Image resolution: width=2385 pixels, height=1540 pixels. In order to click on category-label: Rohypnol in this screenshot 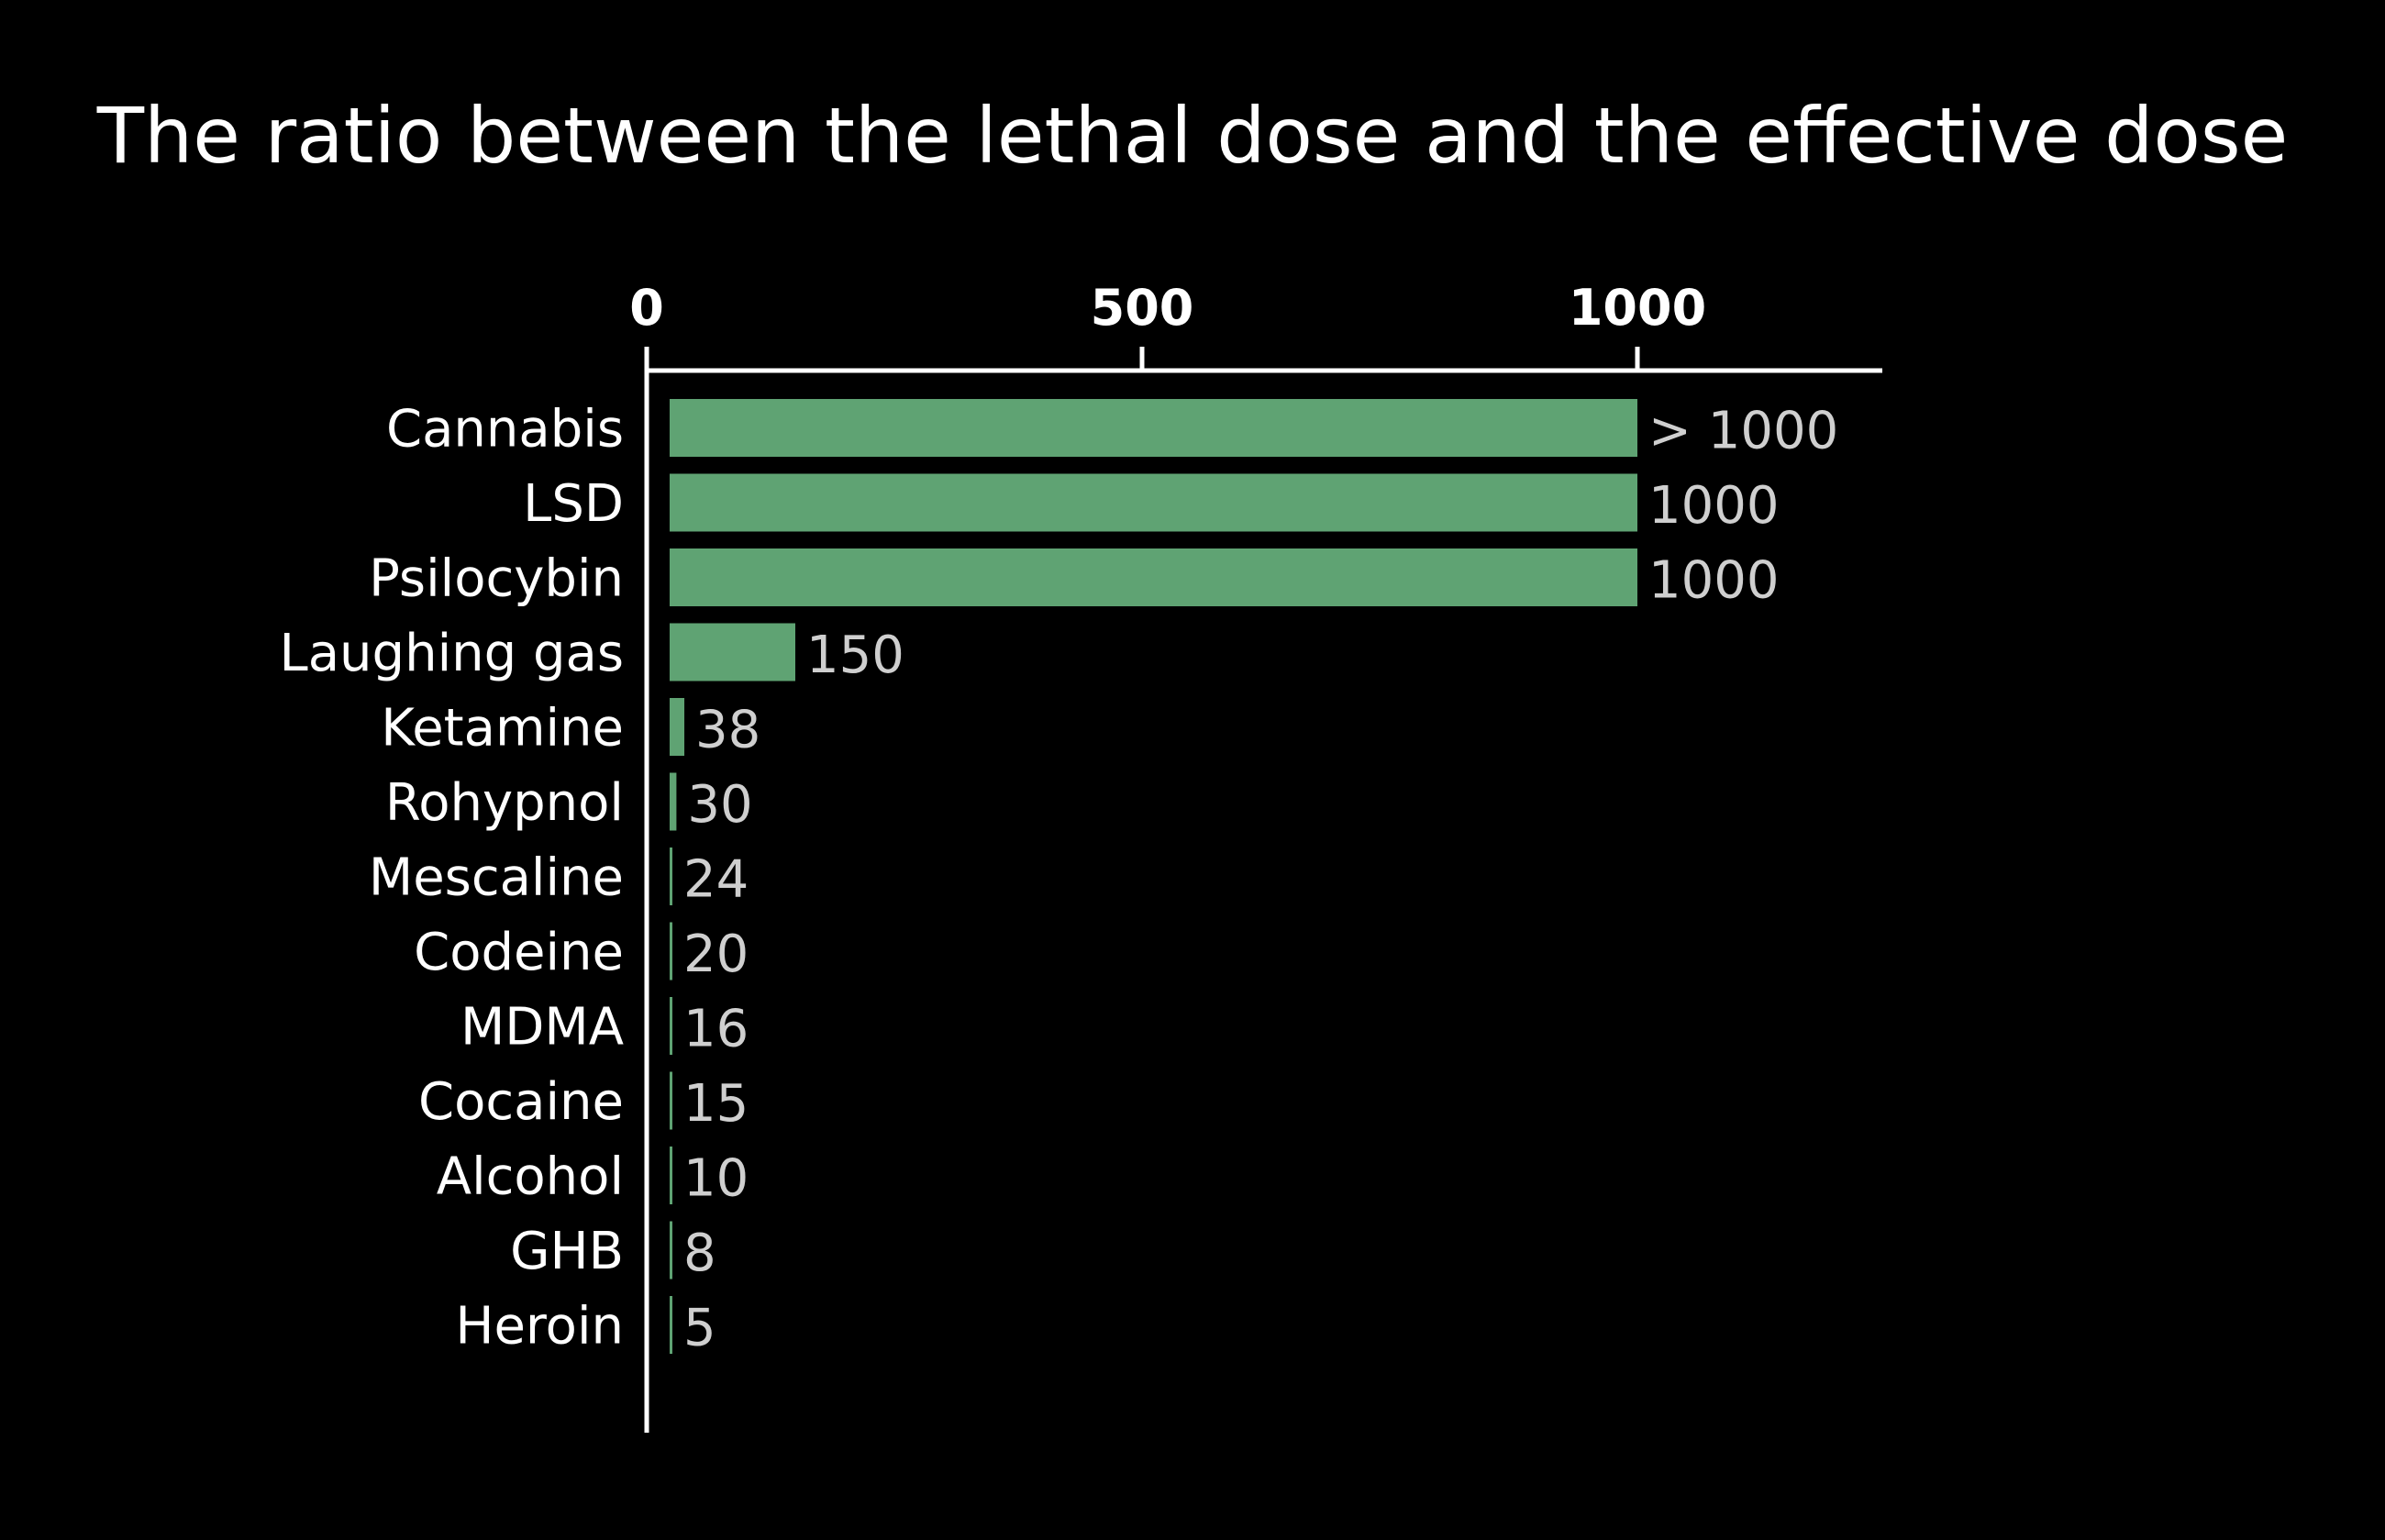, I will do `click(504, 803)`.